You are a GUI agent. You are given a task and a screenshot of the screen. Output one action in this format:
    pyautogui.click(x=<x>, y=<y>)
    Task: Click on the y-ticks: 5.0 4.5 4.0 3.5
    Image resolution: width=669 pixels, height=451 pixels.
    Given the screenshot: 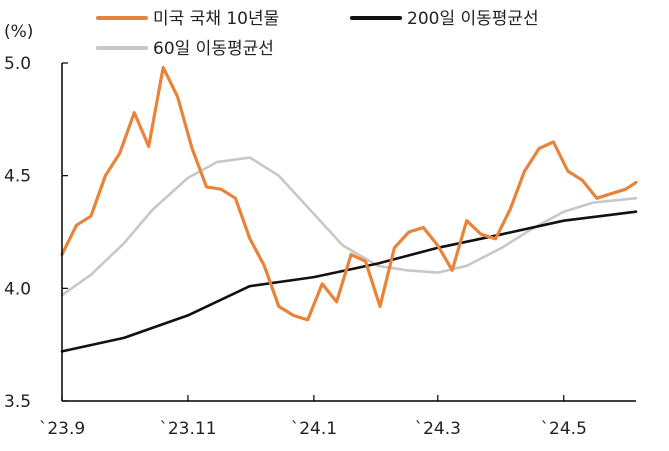 What is the action you would take?
    pyautogui.click(x=36, y=233)
    